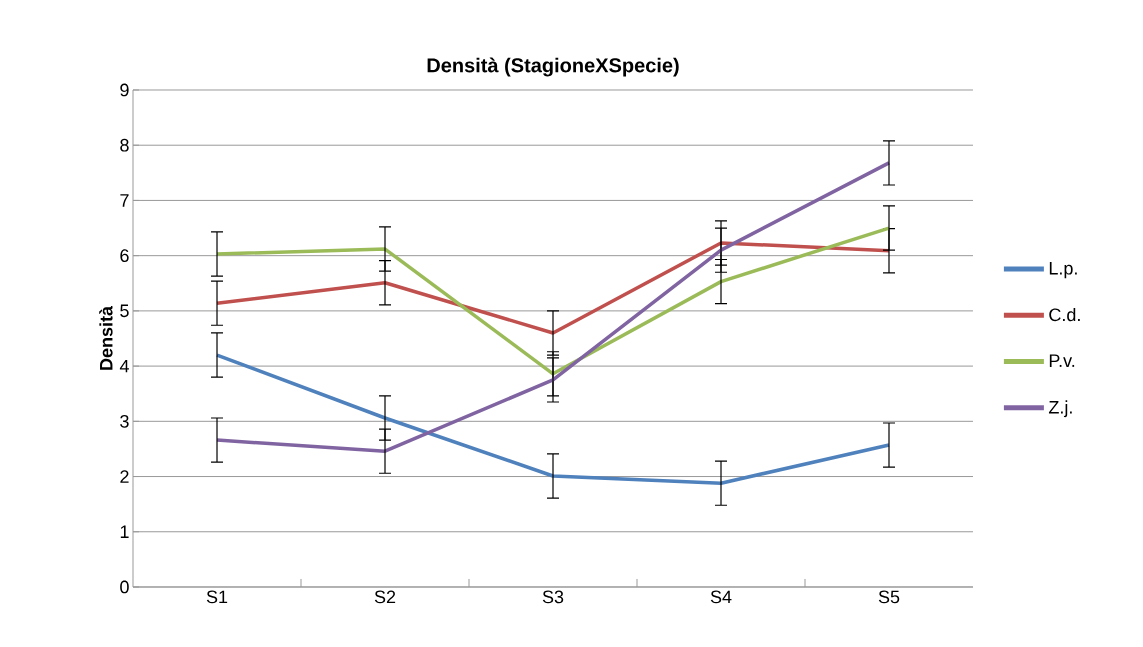 Image resolution: width=1143 pixels, height=647 pixels. Describe the element at coordinates (889, 597) in the screenshot. I see `x-tick-label: S5` at that location.